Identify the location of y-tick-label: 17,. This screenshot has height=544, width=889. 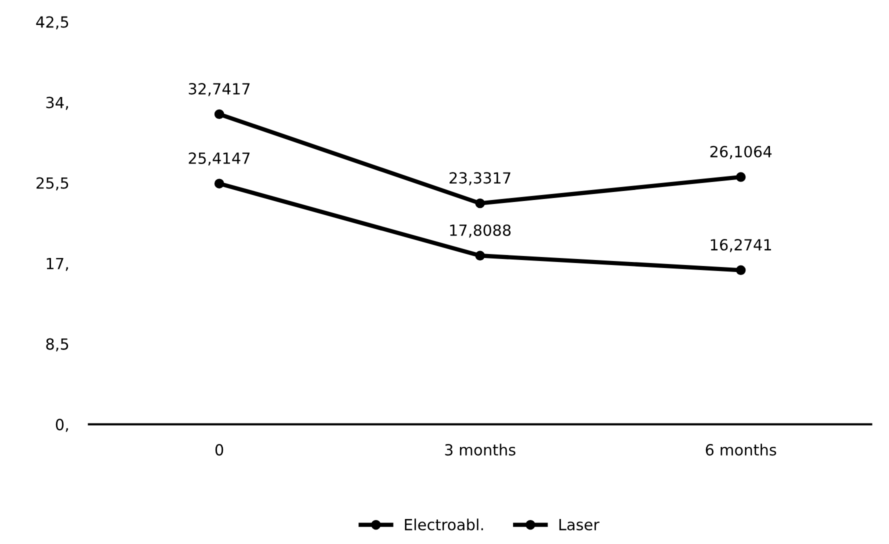
(57, 264).